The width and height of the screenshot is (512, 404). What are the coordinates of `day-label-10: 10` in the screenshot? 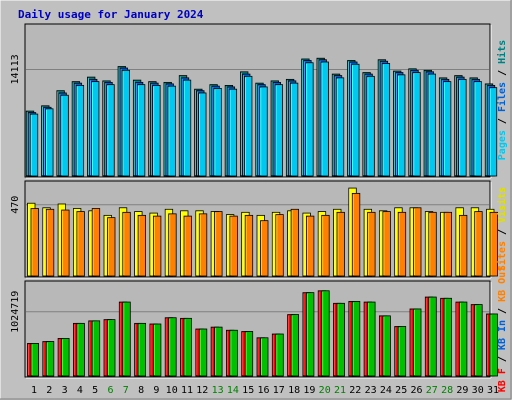 It's located at (172, 390).